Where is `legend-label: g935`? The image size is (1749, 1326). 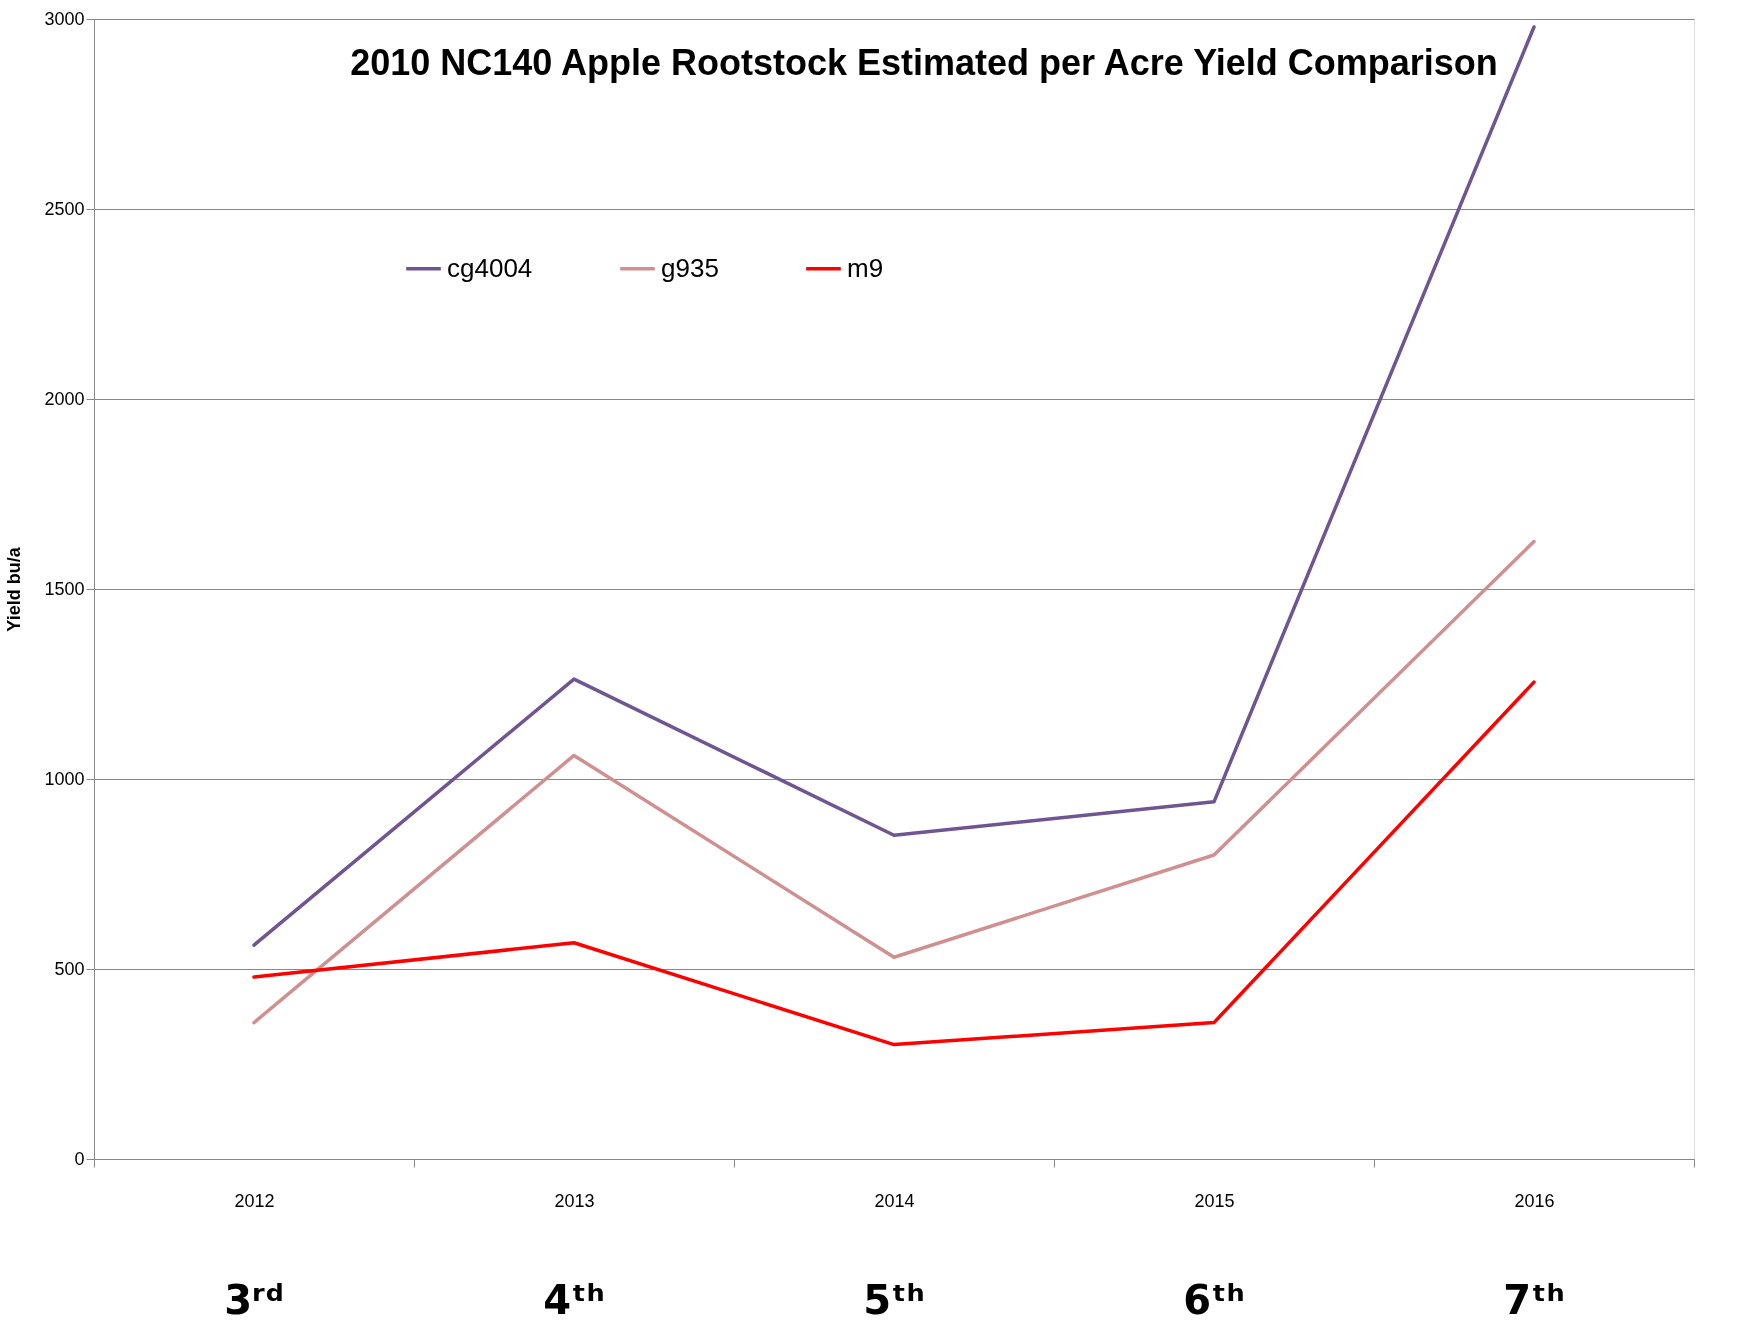
legend-label: g935 is located at coordinates (690, 267).